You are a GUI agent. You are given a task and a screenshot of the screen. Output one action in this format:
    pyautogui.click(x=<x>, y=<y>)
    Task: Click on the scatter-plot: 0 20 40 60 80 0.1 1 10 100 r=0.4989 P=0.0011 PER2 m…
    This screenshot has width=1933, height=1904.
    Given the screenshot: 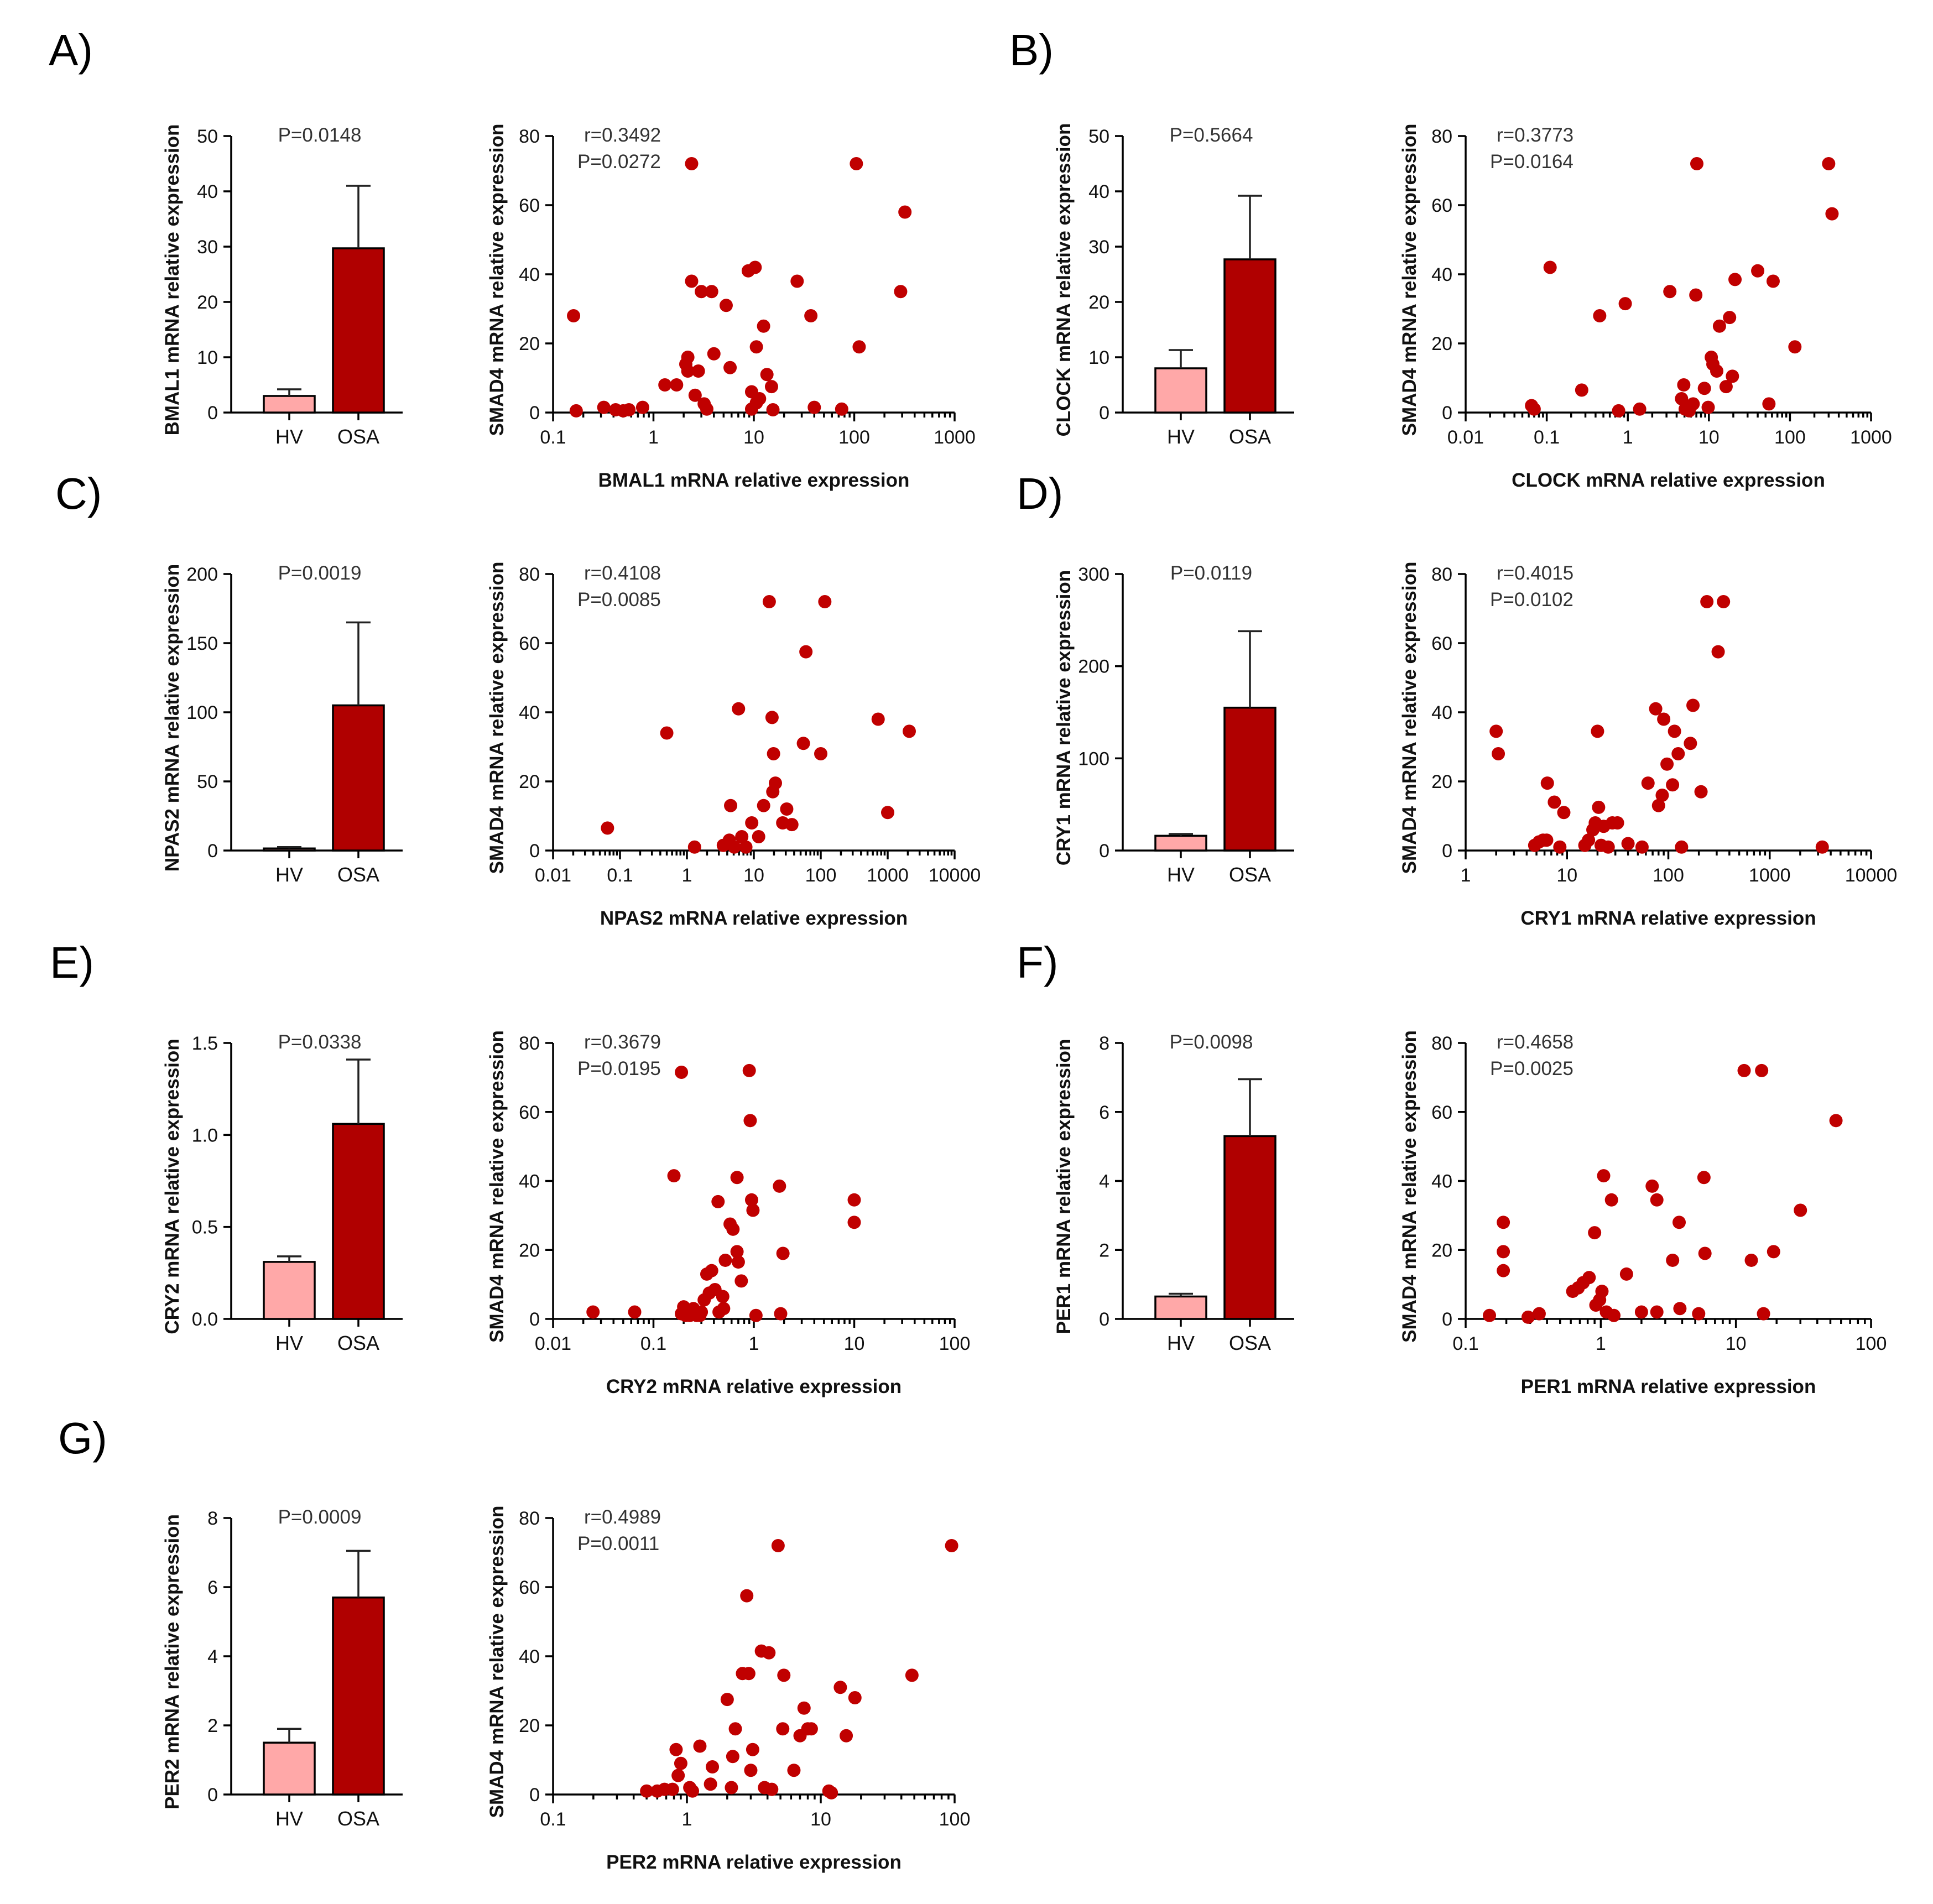 What is the action you would take?
    pyautogui.click(x=728, y=1690)
    